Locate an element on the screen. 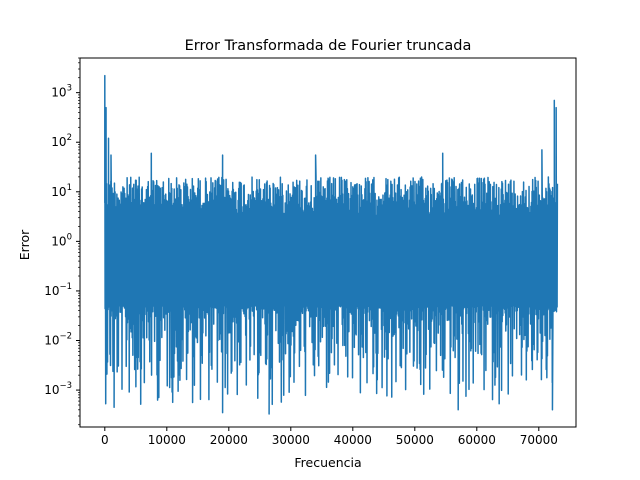 The width and height of the screenshot is (640, 480). x-axis-label: Frecuencia is located at coordinates (327, 462).